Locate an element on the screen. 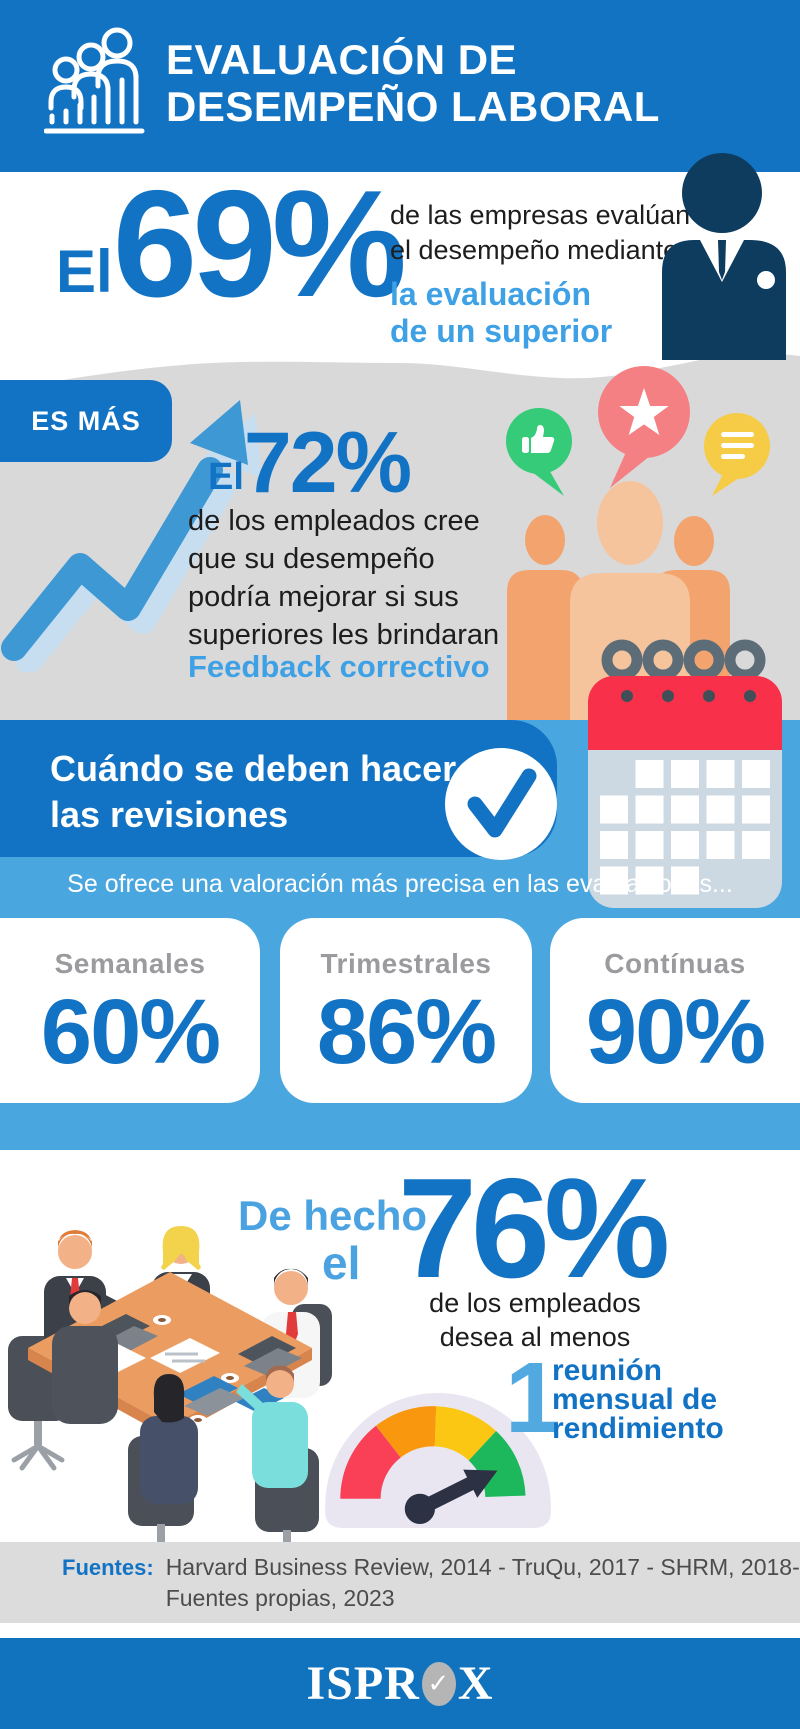 The width and height of the screenshot is (800, 1729). stat-76-lead: De hecho is located at coordinates (333, 1215).